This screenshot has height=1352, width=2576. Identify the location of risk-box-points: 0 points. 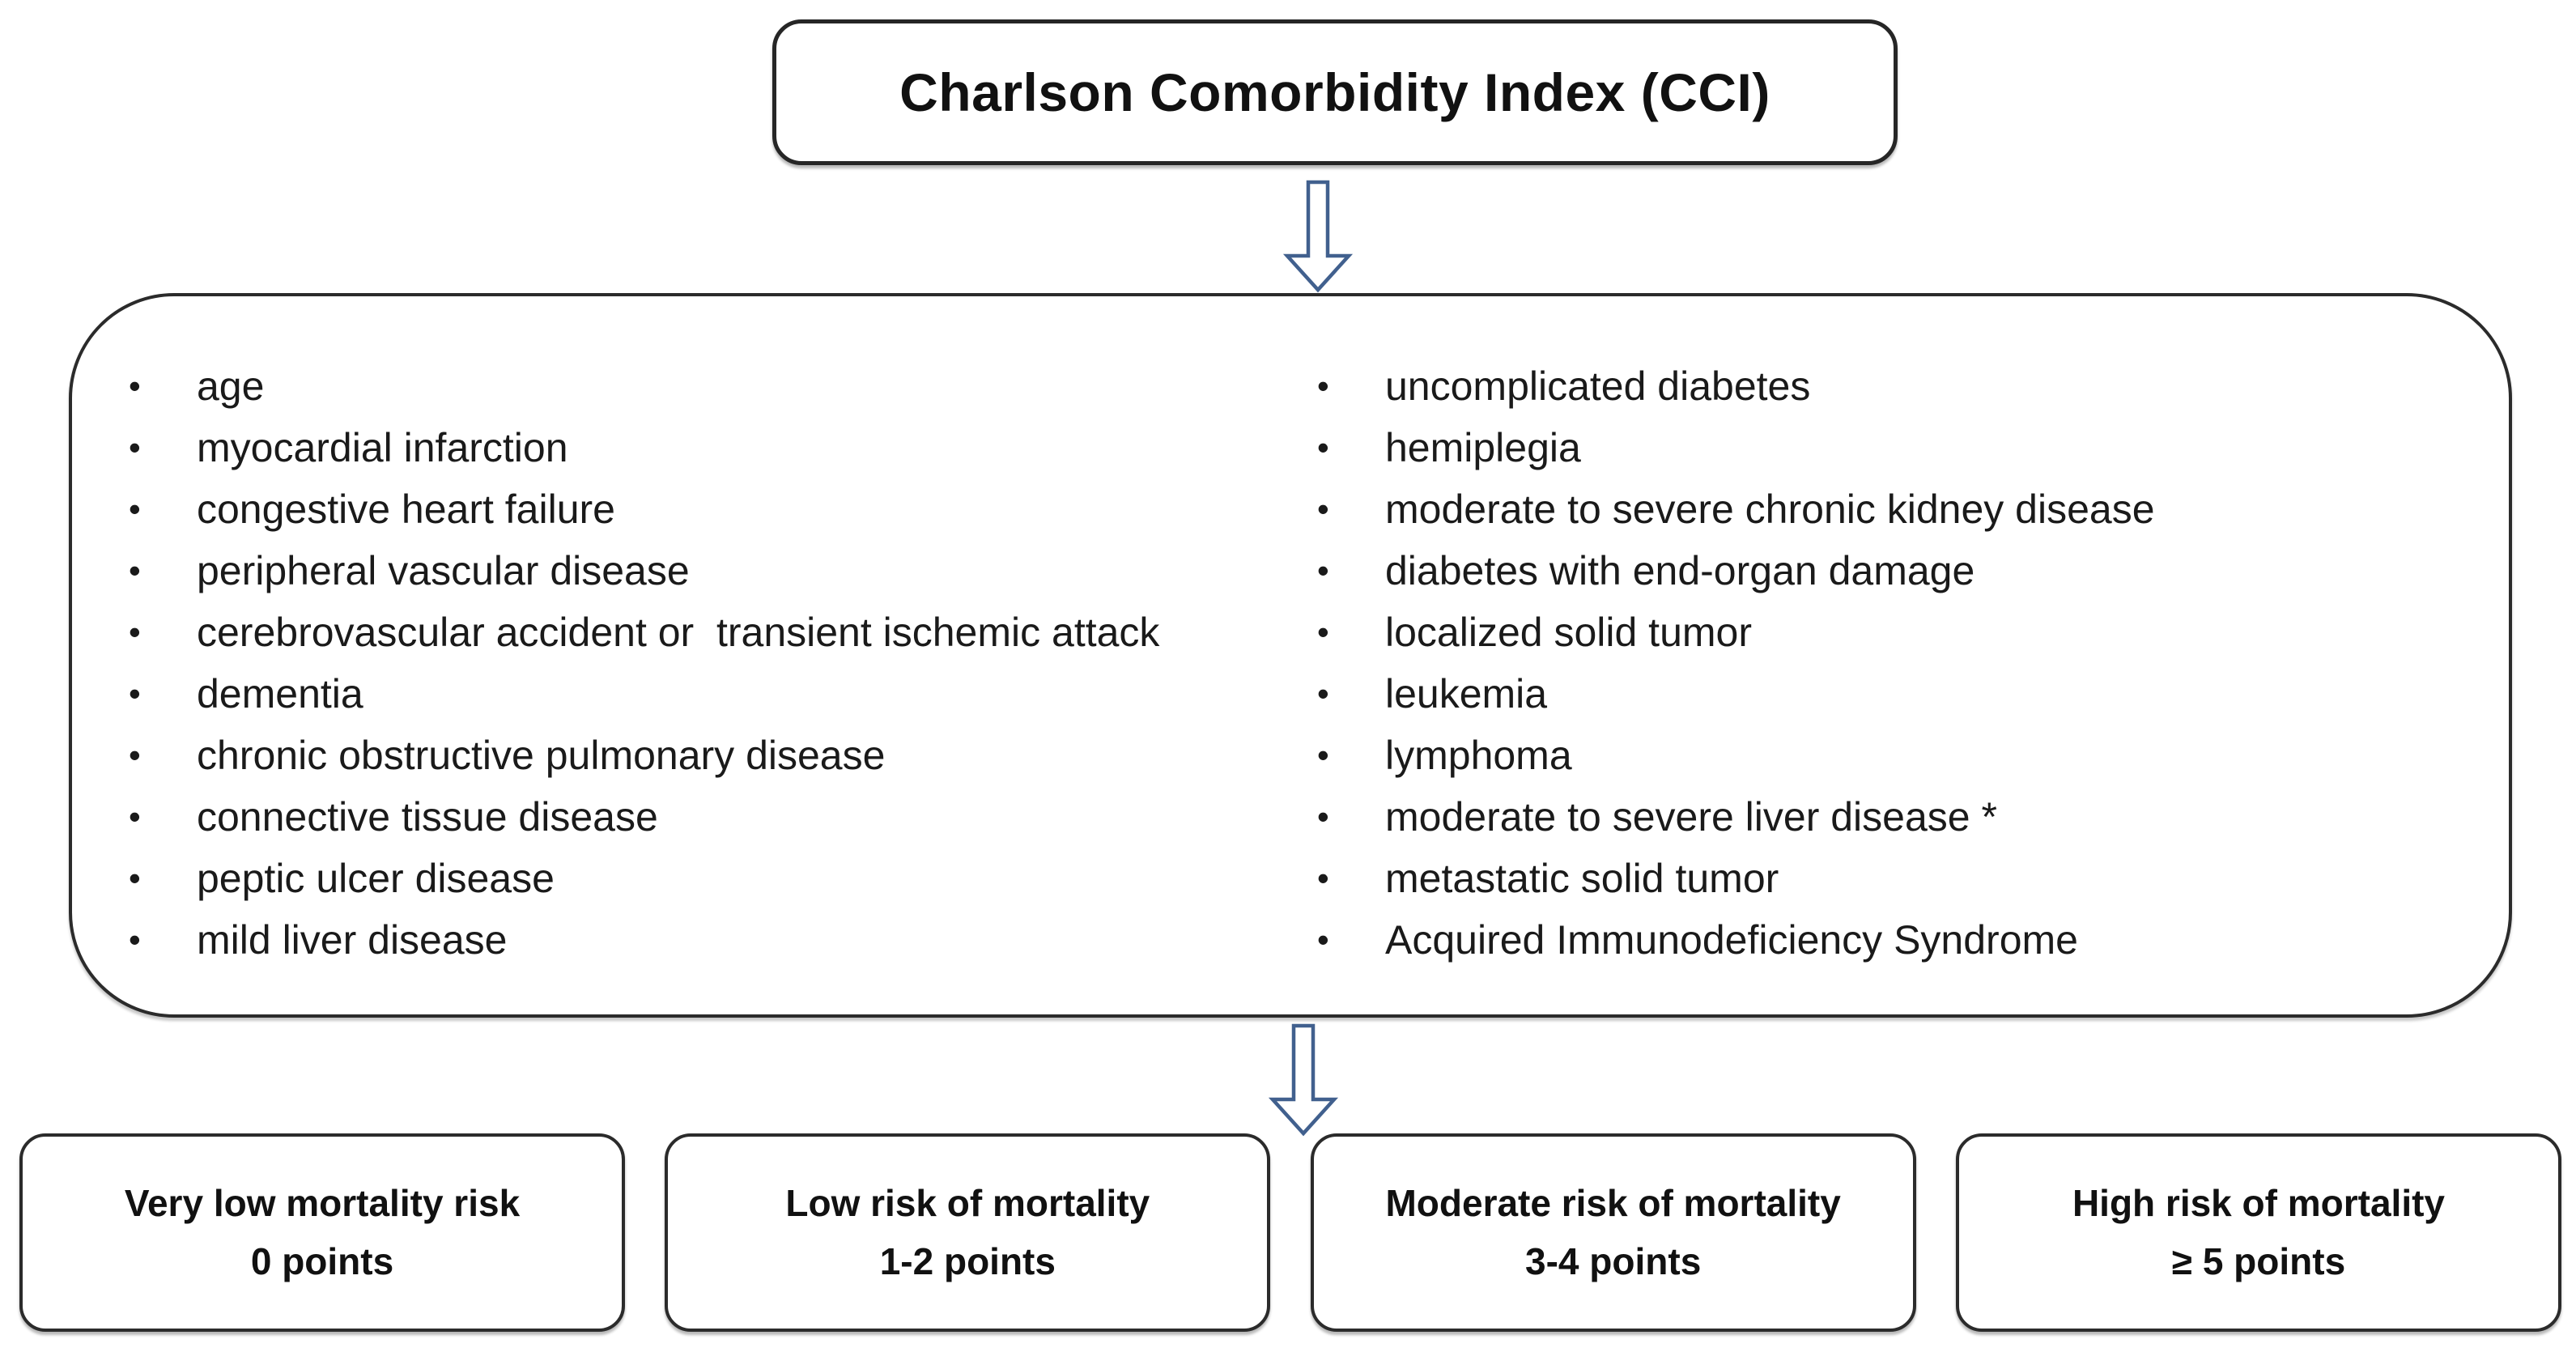
(322, 1260).